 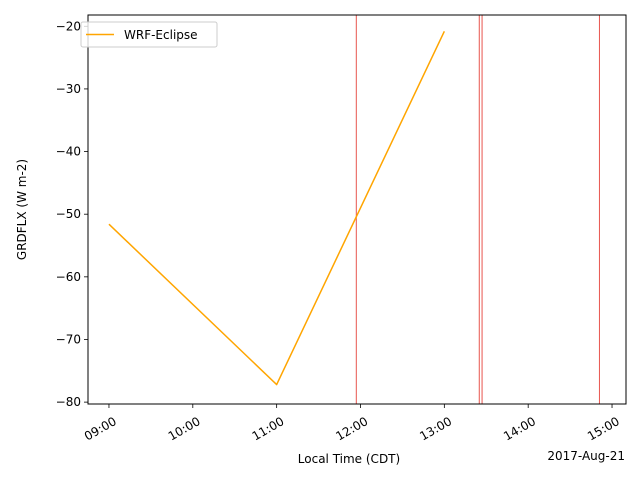 What do you see at coordinates (100, 428) in the screenshot?
I see `x-tick-label-0: 09:00` at bounding box center [100, 428].